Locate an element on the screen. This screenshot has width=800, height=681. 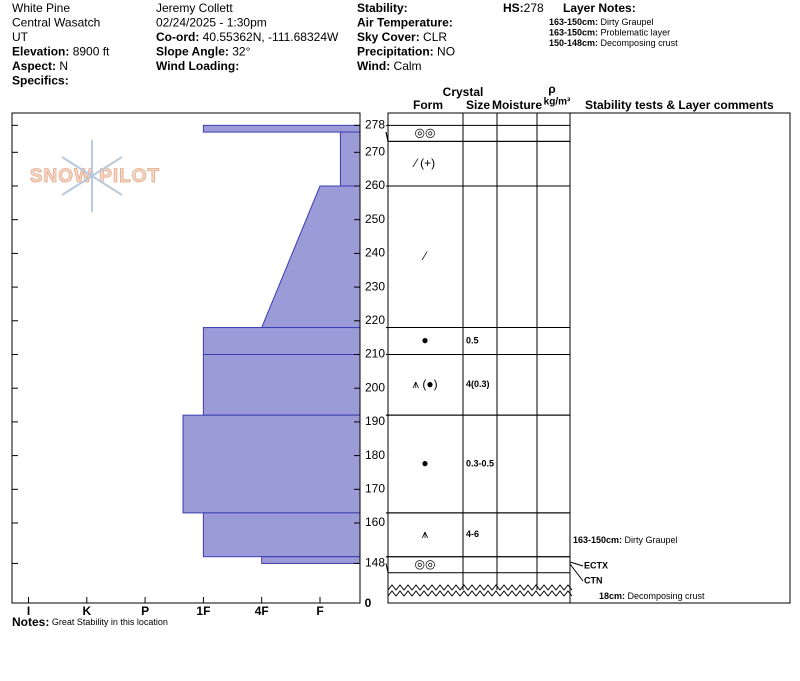
value: Calm is located at coordinates (405, 66).